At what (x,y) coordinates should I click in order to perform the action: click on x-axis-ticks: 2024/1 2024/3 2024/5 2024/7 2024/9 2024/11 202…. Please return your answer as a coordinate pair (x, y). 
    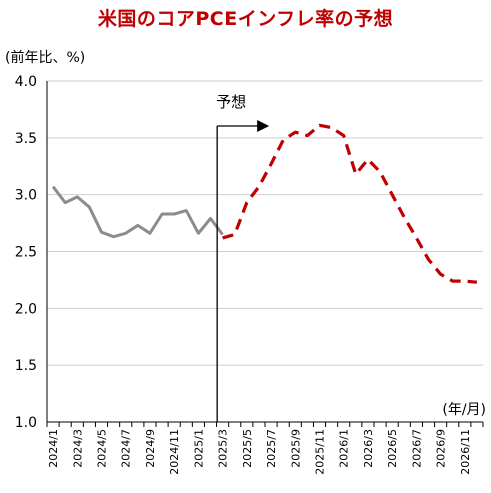
    Looking at the image, I should click on (265, 448).